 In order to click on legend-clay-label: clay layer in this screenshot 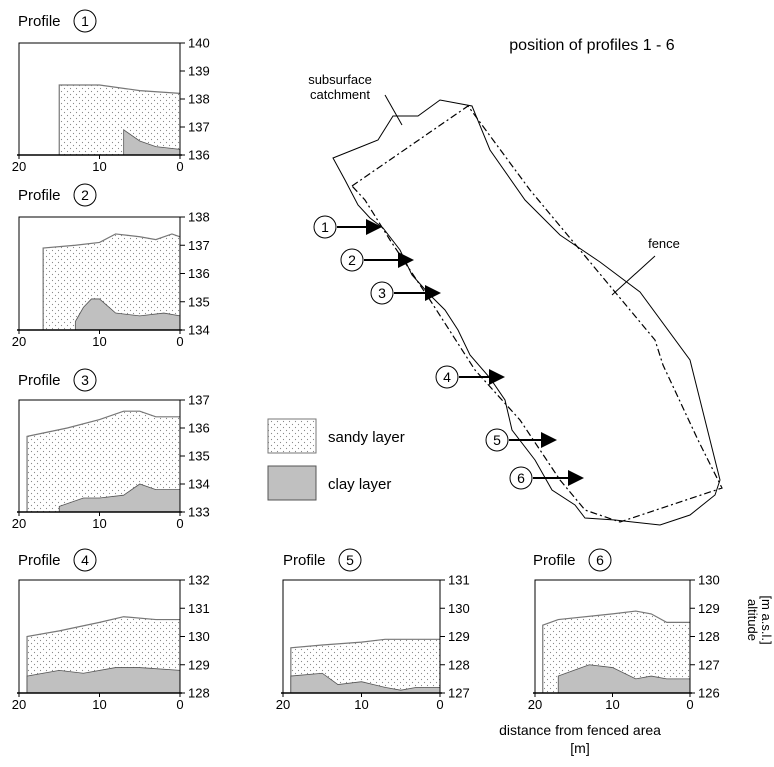, I will do `click(359, 484)`.